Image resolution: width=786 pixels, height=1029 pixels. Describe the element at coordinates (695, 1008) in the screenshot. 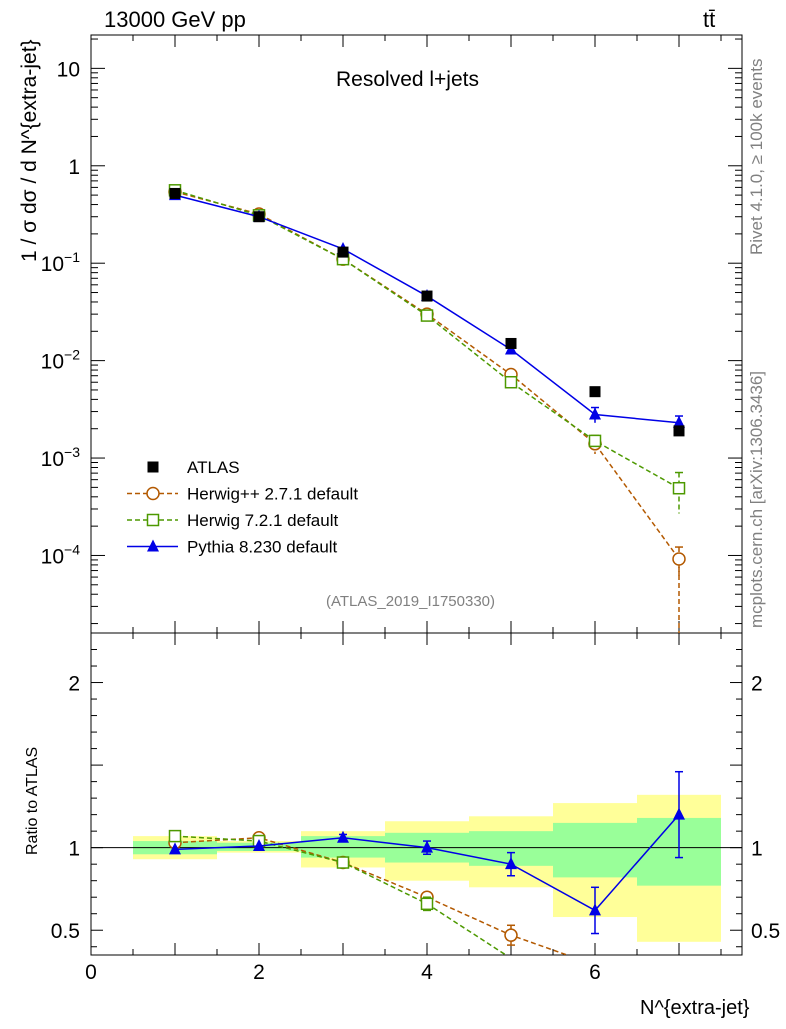

I see `x-axis-title: N^{extra-jet}` at that location.